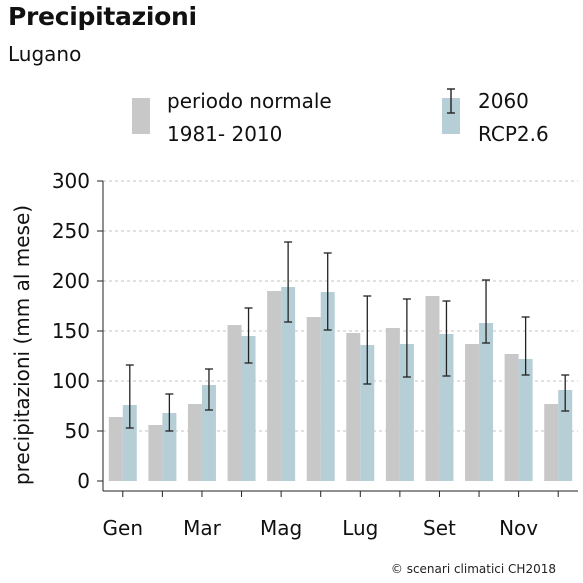 This screenshot has width=583, height=583. Describe the element at coordinates (439, 528) in the screenshot. I see `x-tick-label: Set` at that location.